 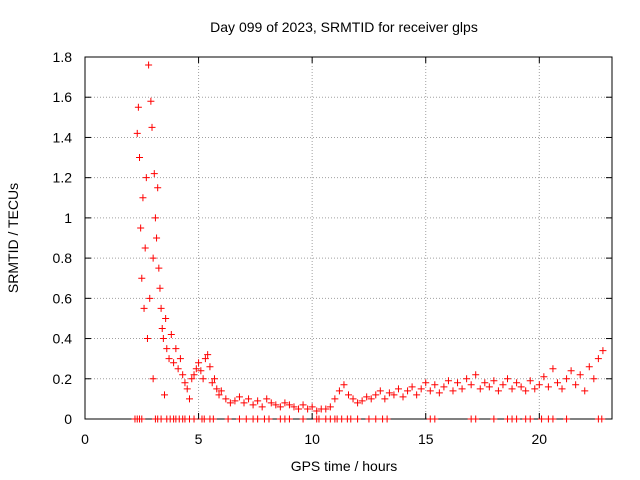 What do you see at coordinates (68, 419) in the screenshot?
I see `y-tick-label: 0` at bounding box center [68, 419].